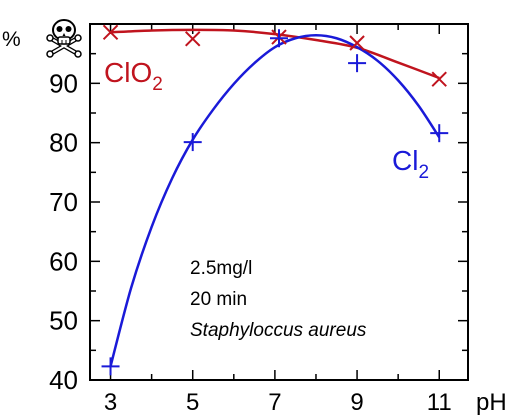  What do you see at coordinates (128, 72) in the screenshot?
I see `series-label-main: ClO` at bounding box center [128, 72].